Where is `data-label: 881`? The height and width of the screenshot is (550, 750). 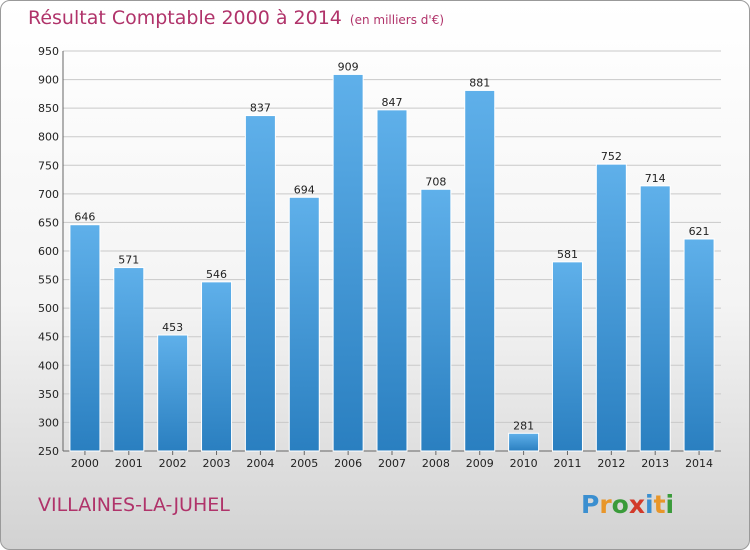 data-label: 881 is located at coordinates (479, 82).